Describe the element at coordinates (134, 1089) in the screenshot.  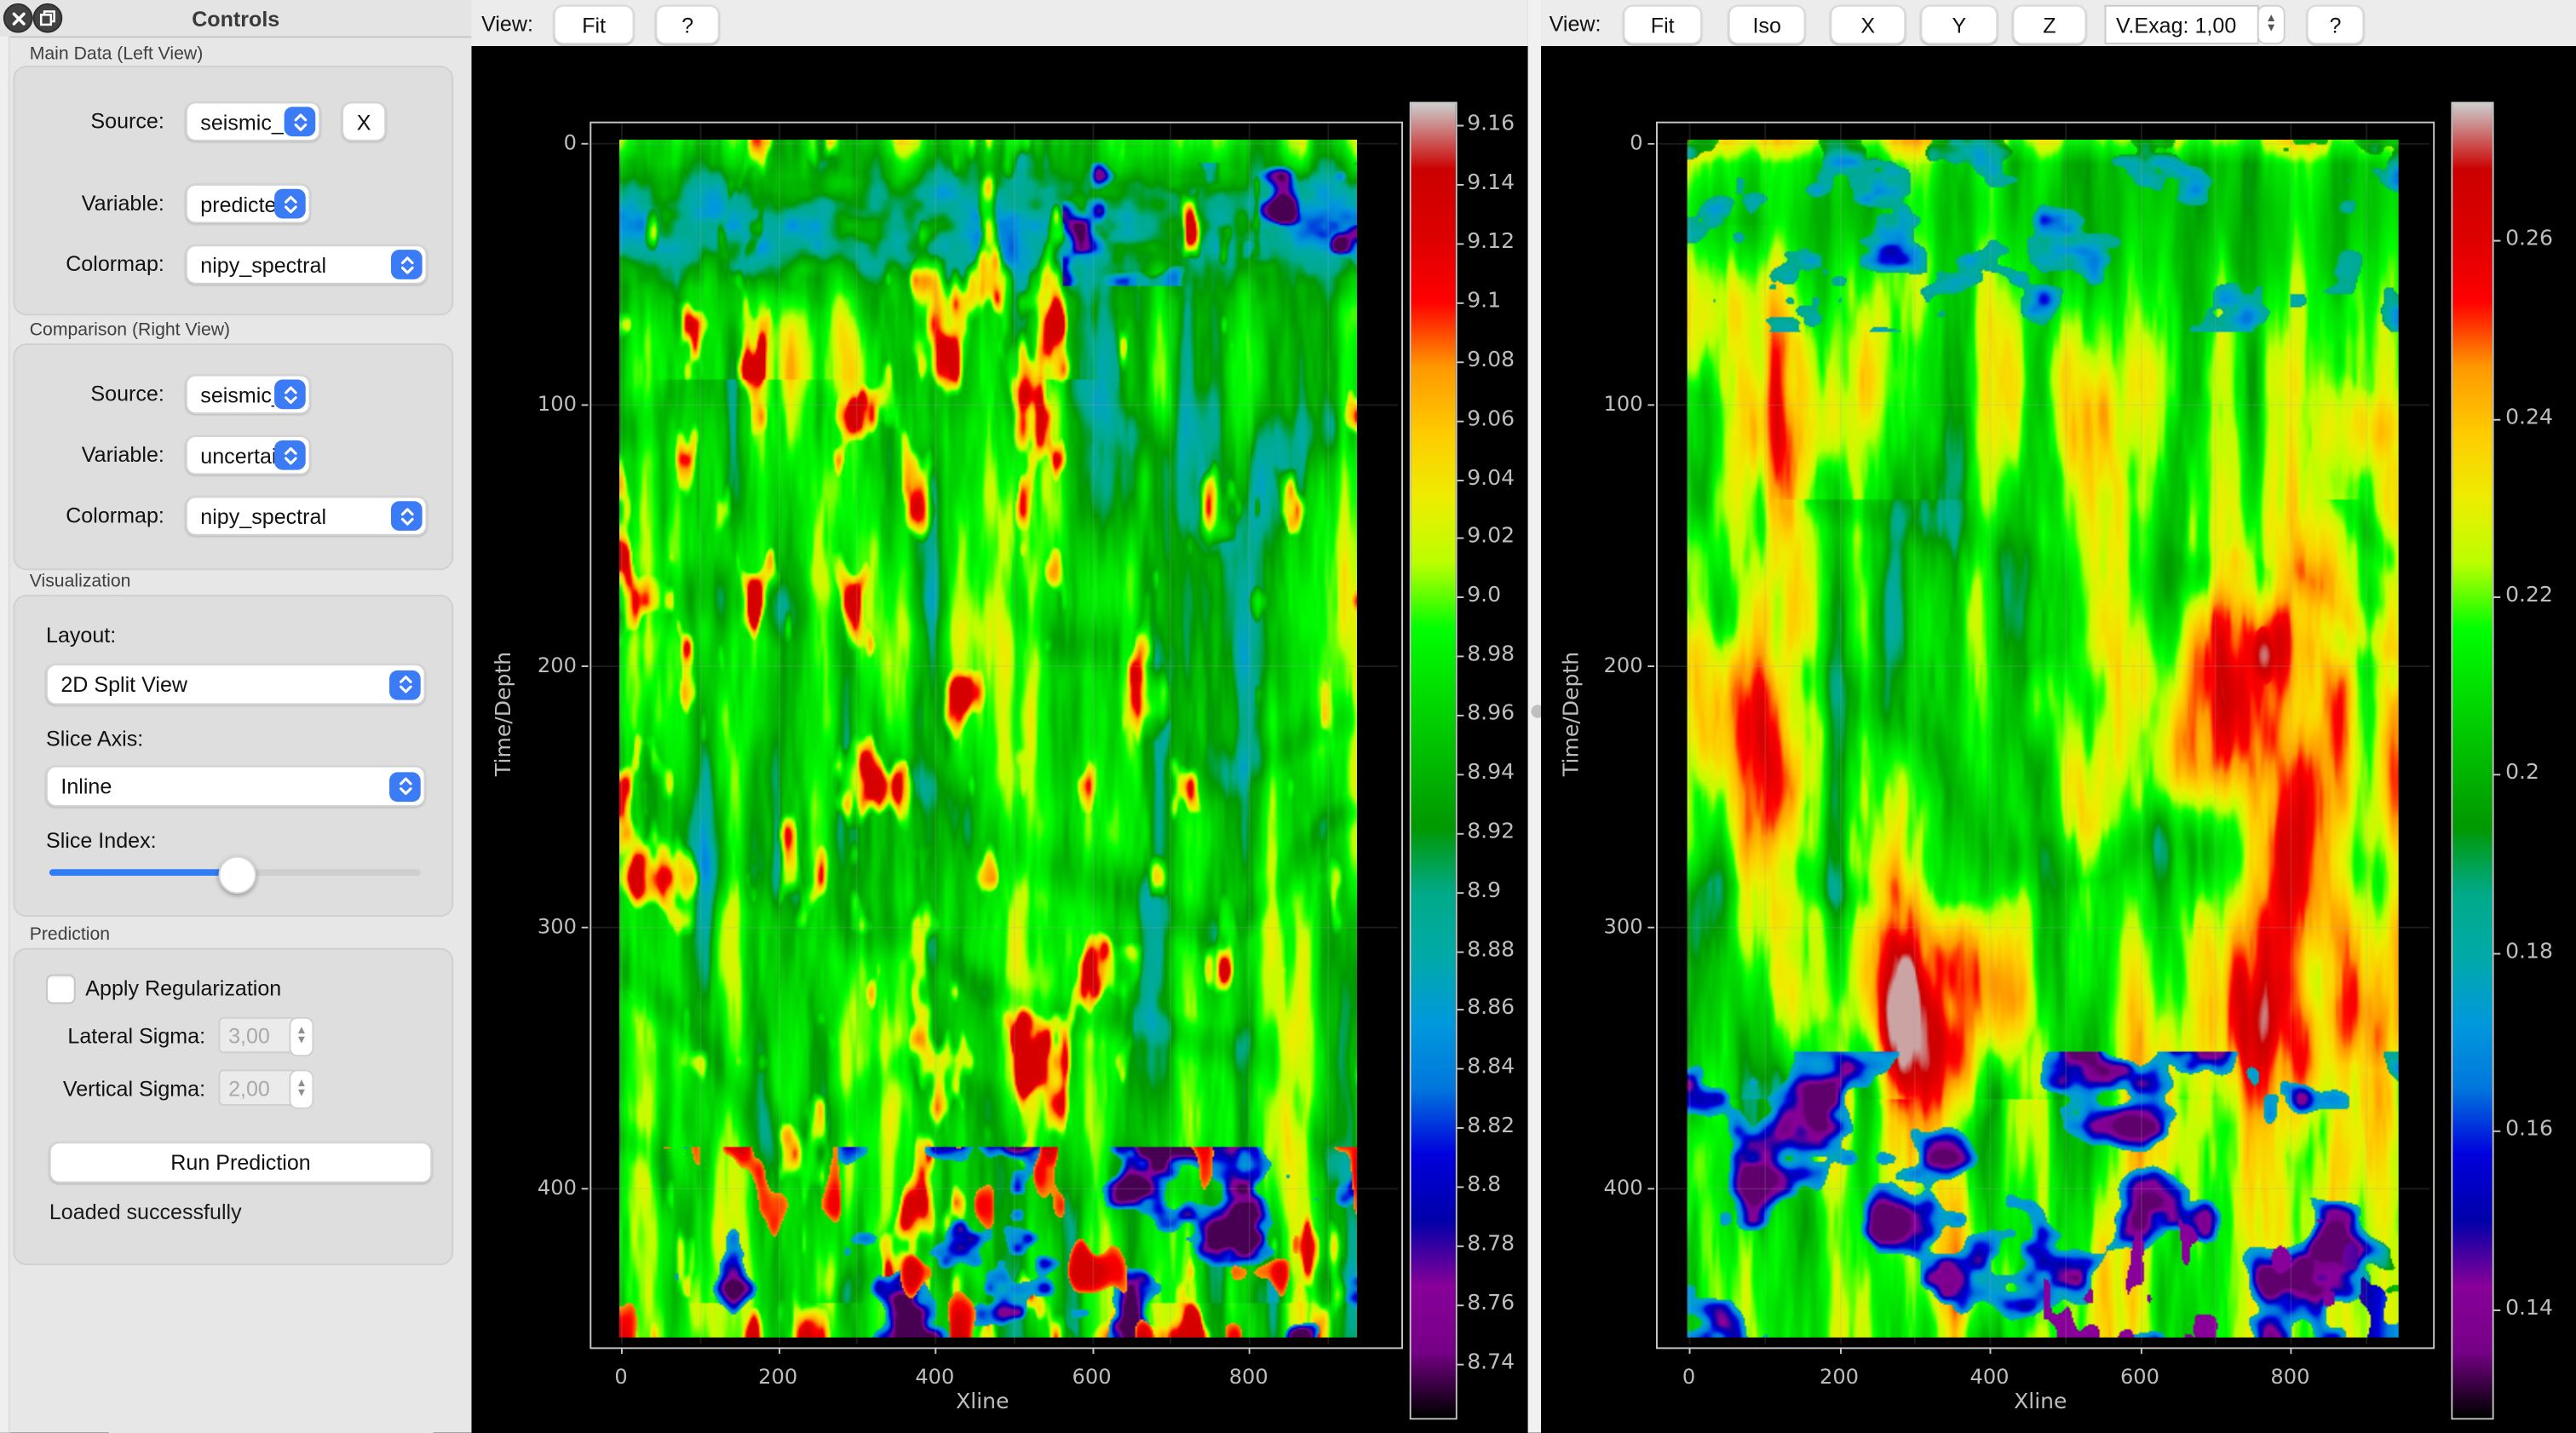
I see `vertical-sigma-label: Vertical Sigma:` at that location.